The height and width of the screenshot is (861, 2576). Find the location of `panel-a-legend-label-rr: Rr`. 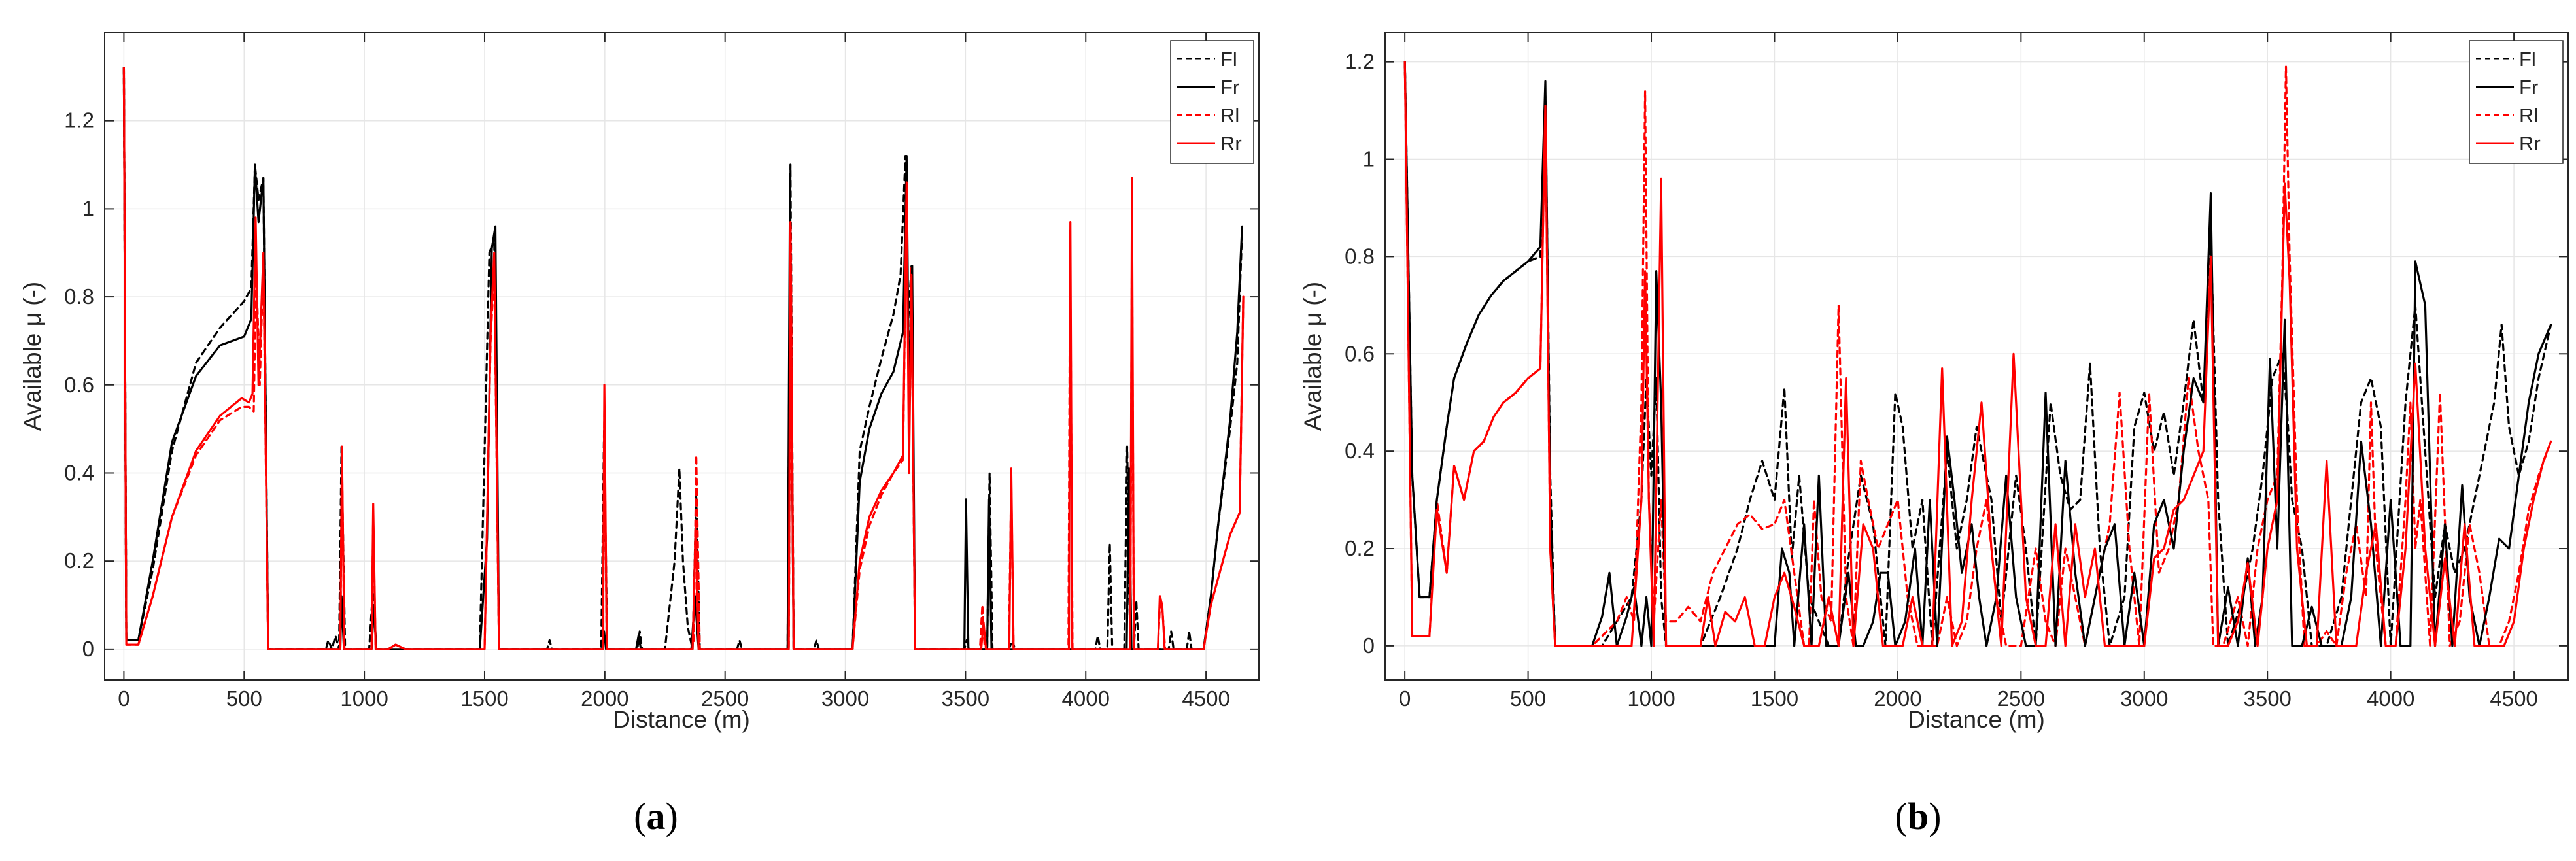

panel-a-legend-label-rr: Rr is located at coordinates (1231, 143).